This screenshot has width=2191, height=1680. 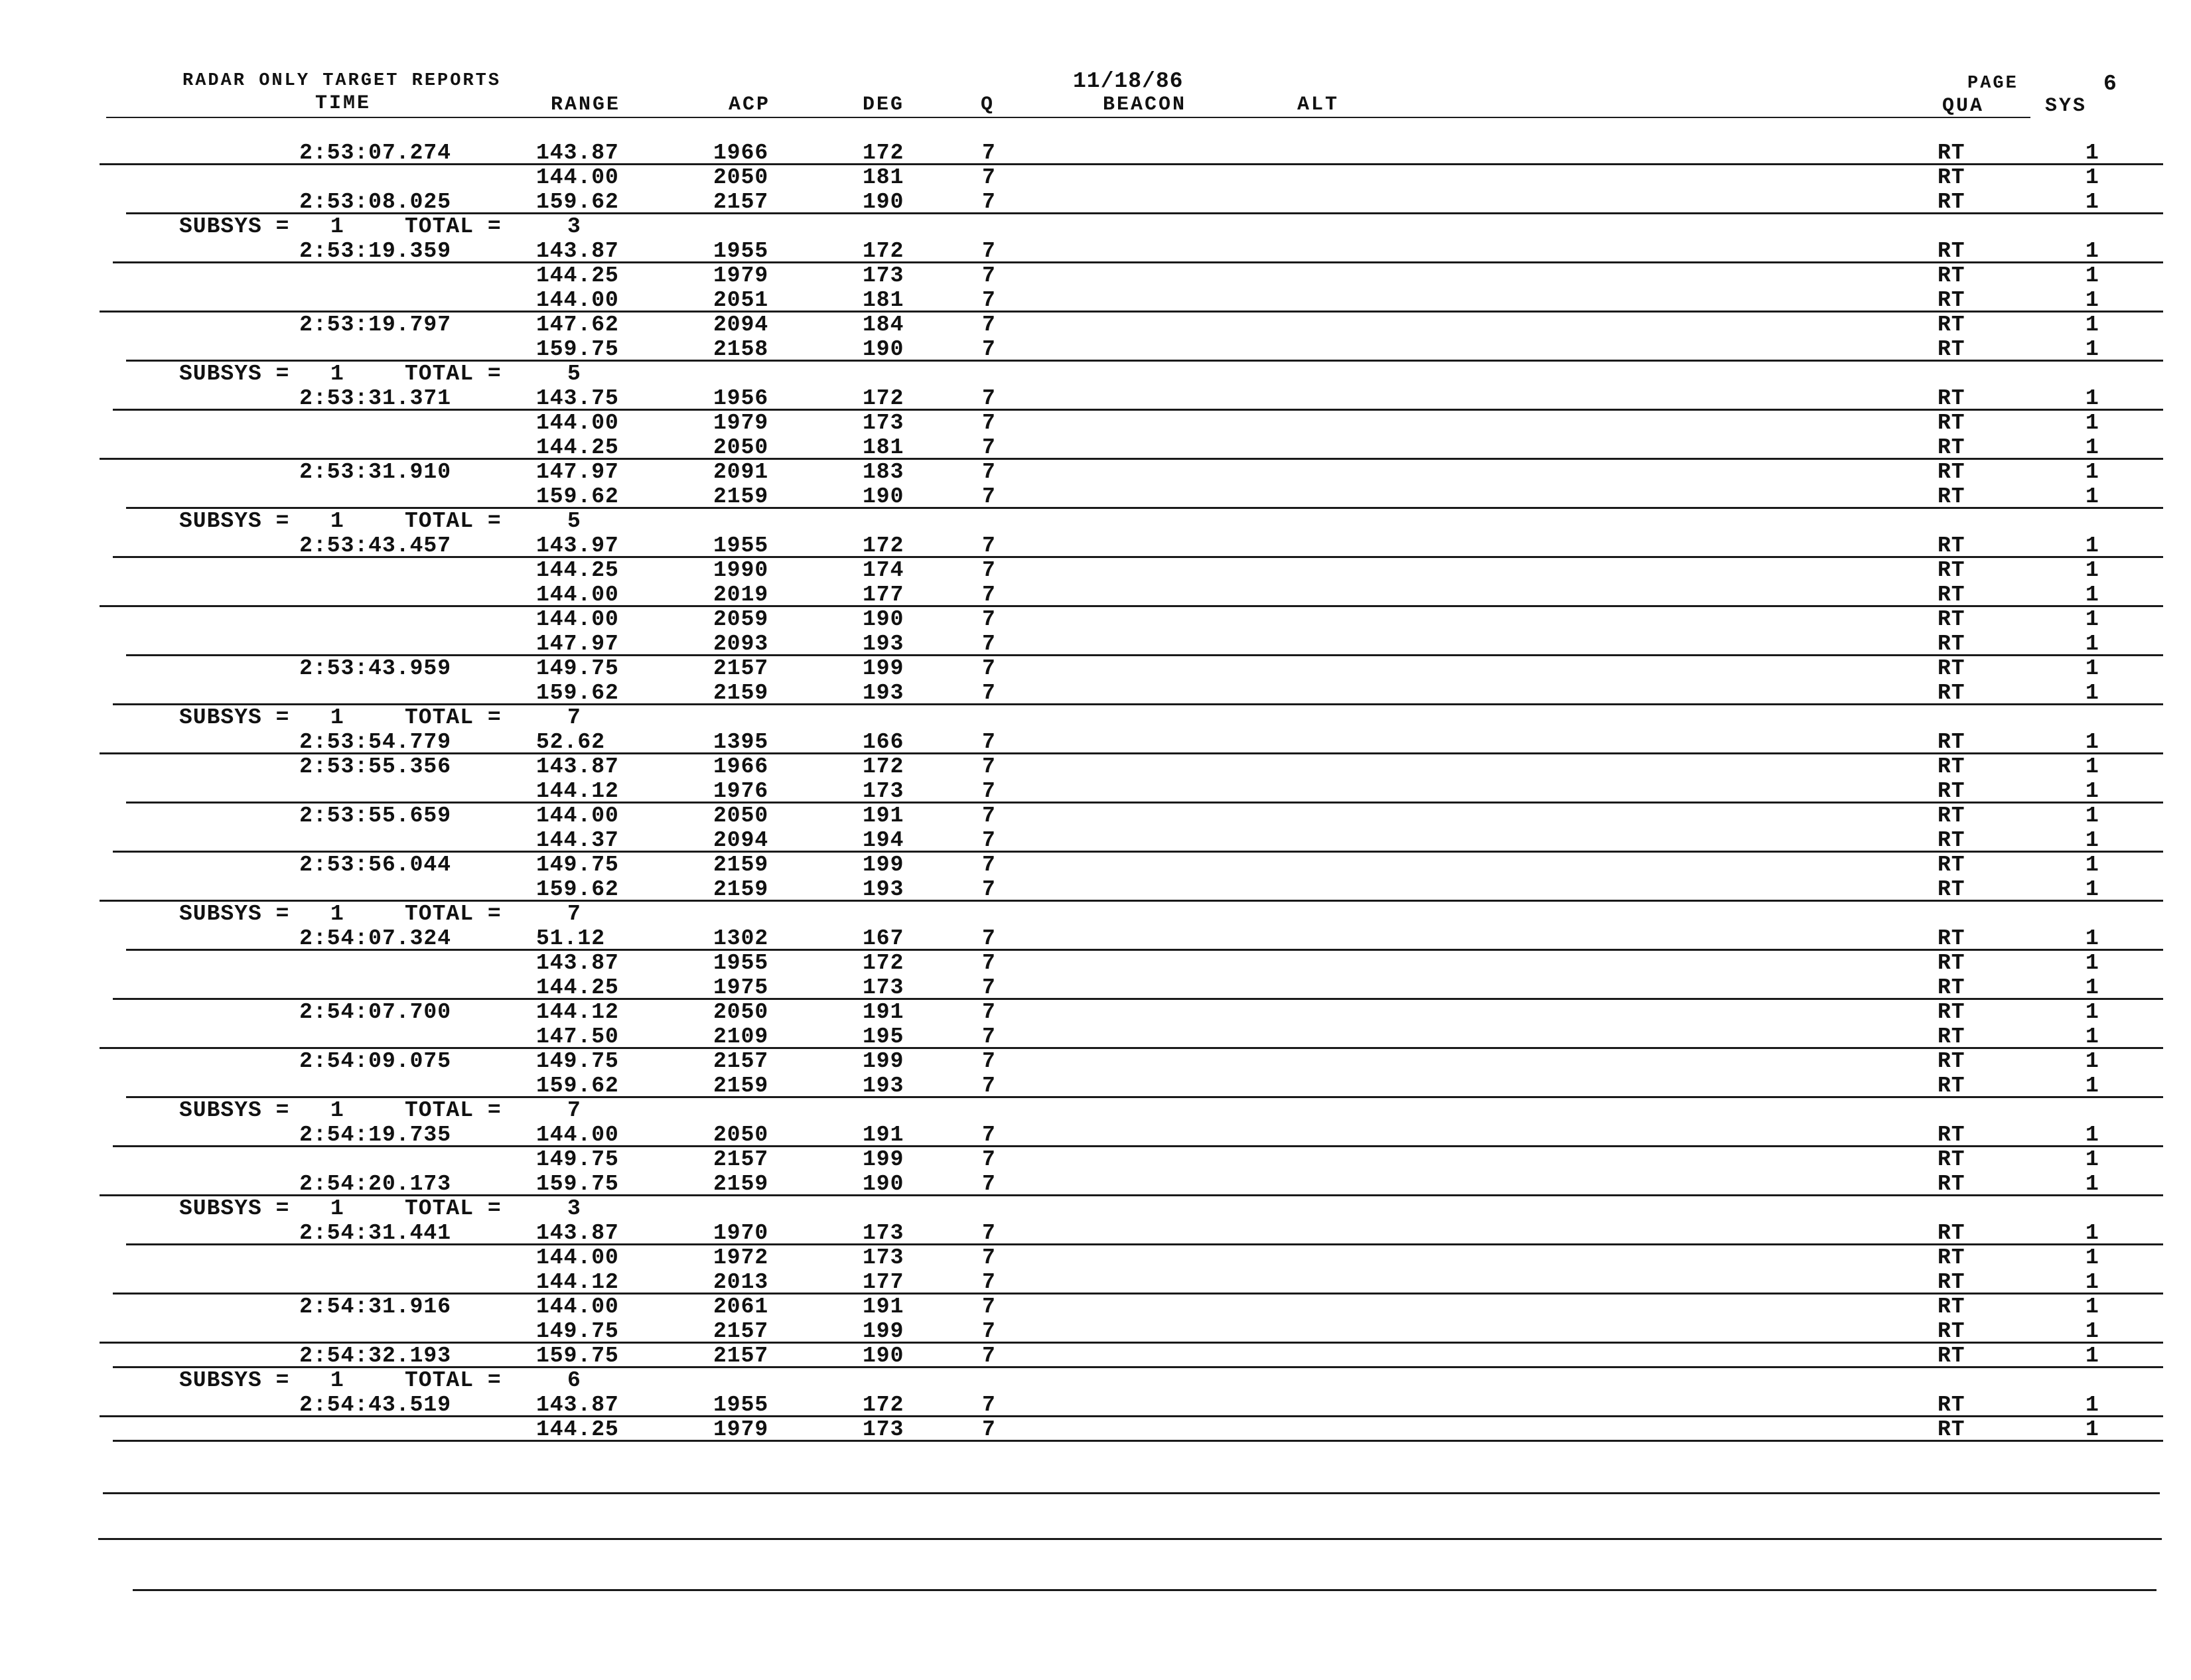 I want to click on table-row: 159.62 2159 193 7 RT 1, so click(x=1095, y=693).